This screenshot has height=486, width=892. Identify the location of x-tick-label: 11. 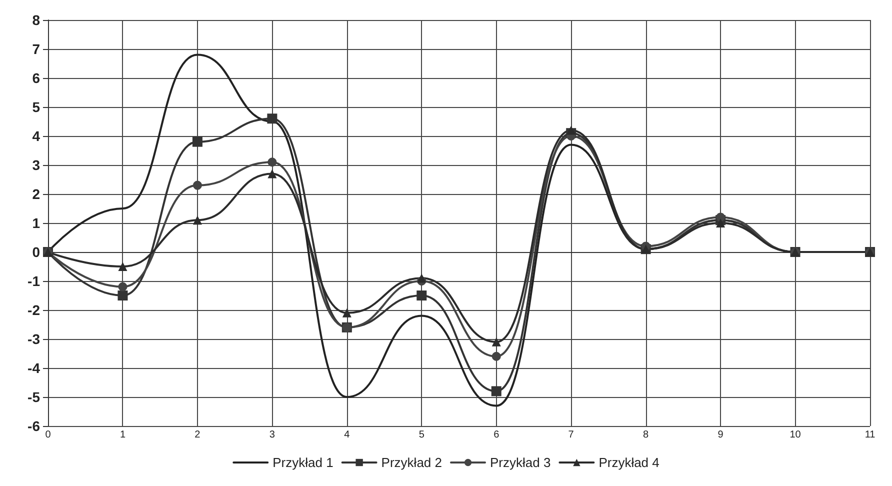
(870, 435).